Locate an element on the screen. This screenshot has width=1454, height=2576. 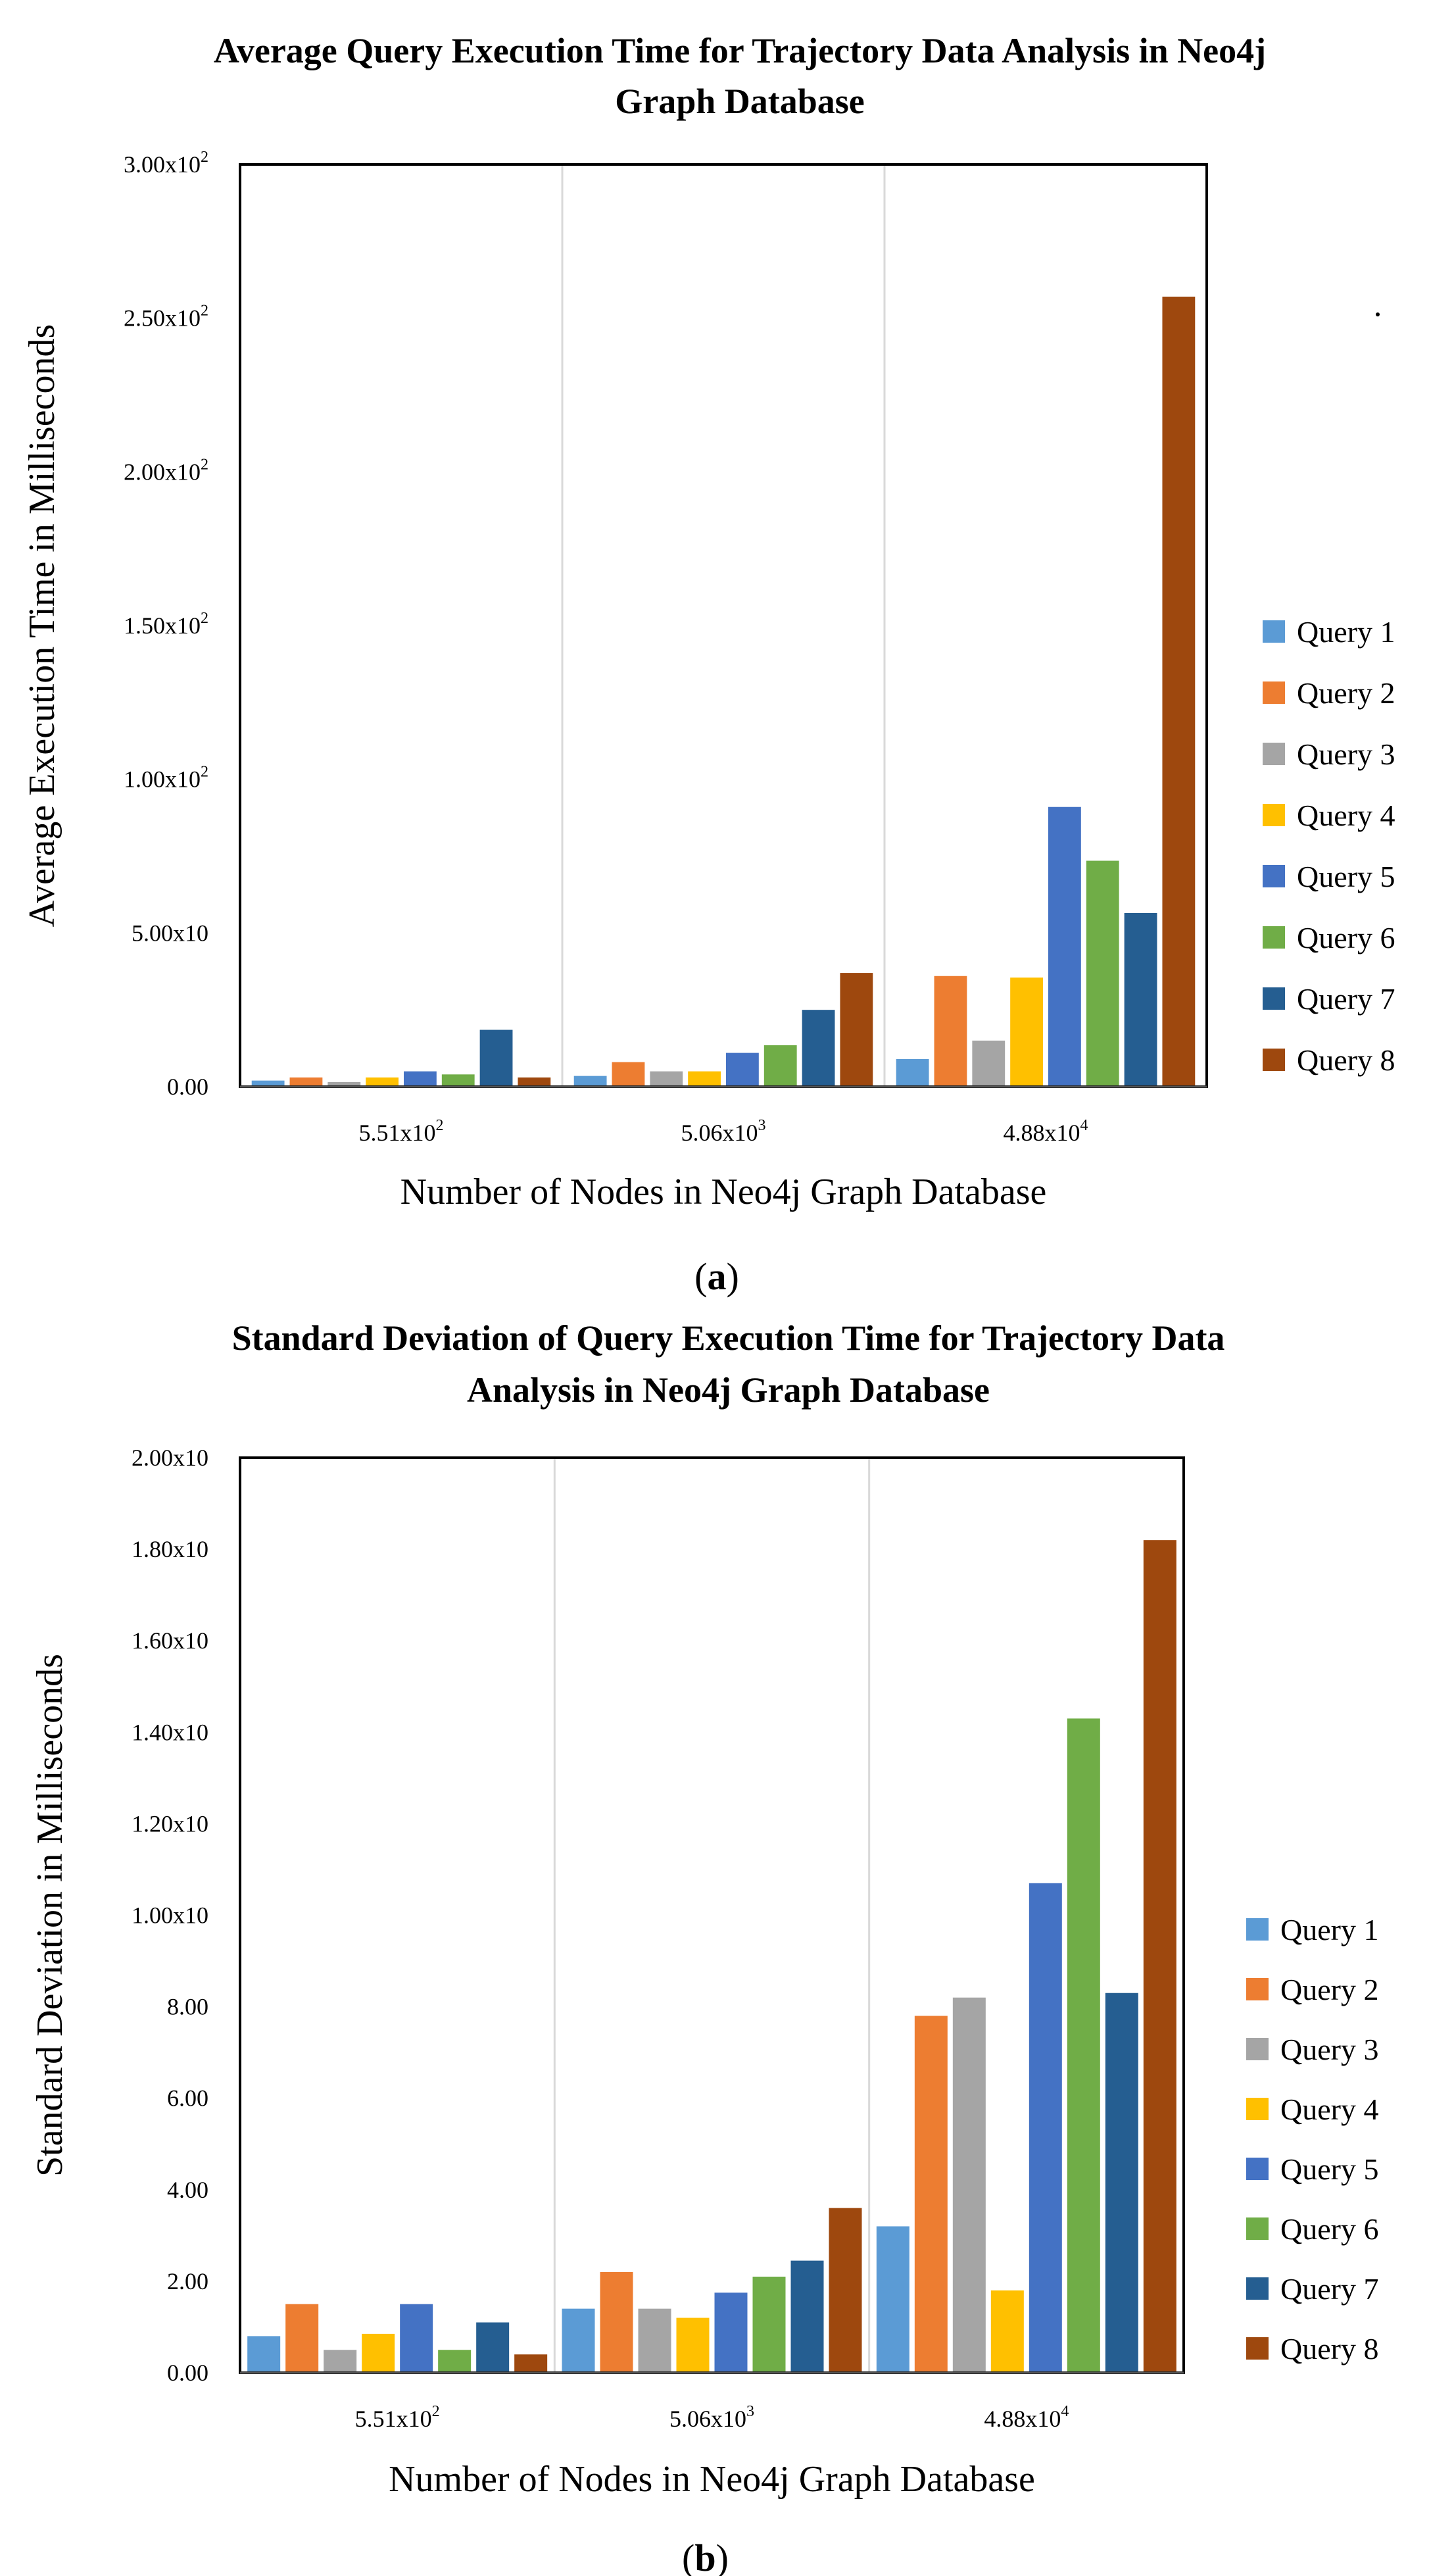
y-tick-base: 5.00x10 is located at coordinates (170, 933).